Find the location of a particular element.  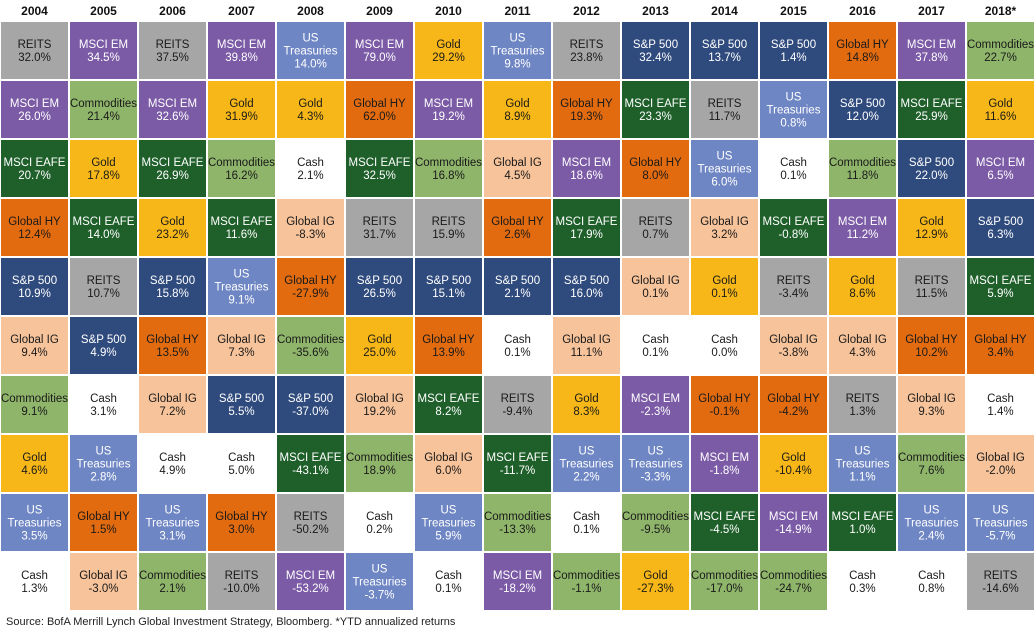

return-value-label: -11.7% is located at coordinates (518, 471).